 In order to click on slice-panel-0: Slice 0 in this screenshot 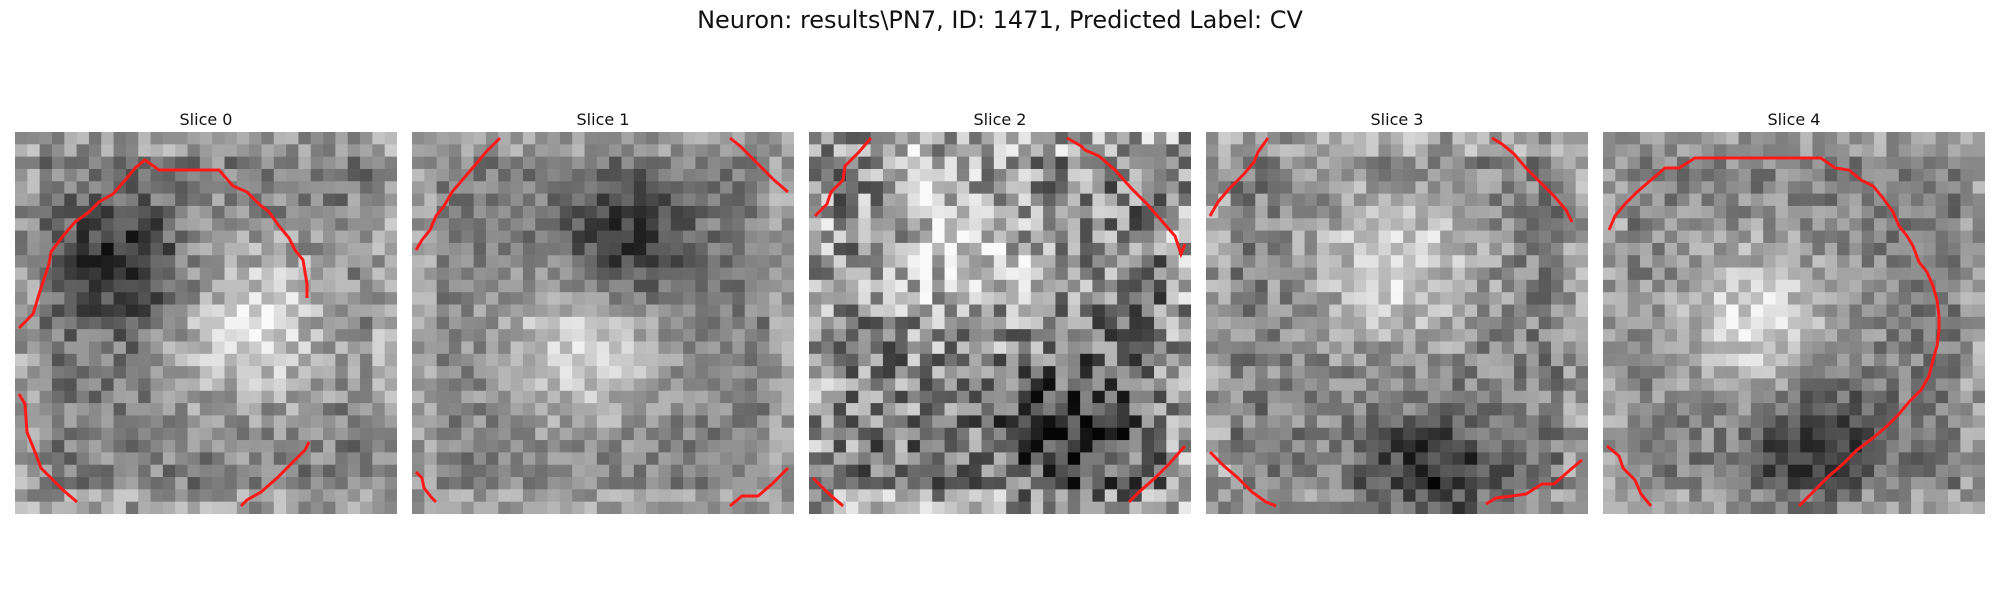, I will do `click(206, 311)`.